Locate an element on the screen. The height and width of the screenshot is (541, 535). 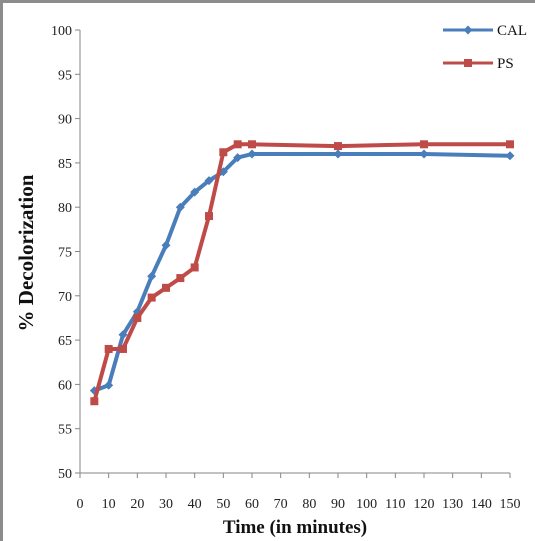
x-tick-label: 10 is located at coordinates (109, 504).